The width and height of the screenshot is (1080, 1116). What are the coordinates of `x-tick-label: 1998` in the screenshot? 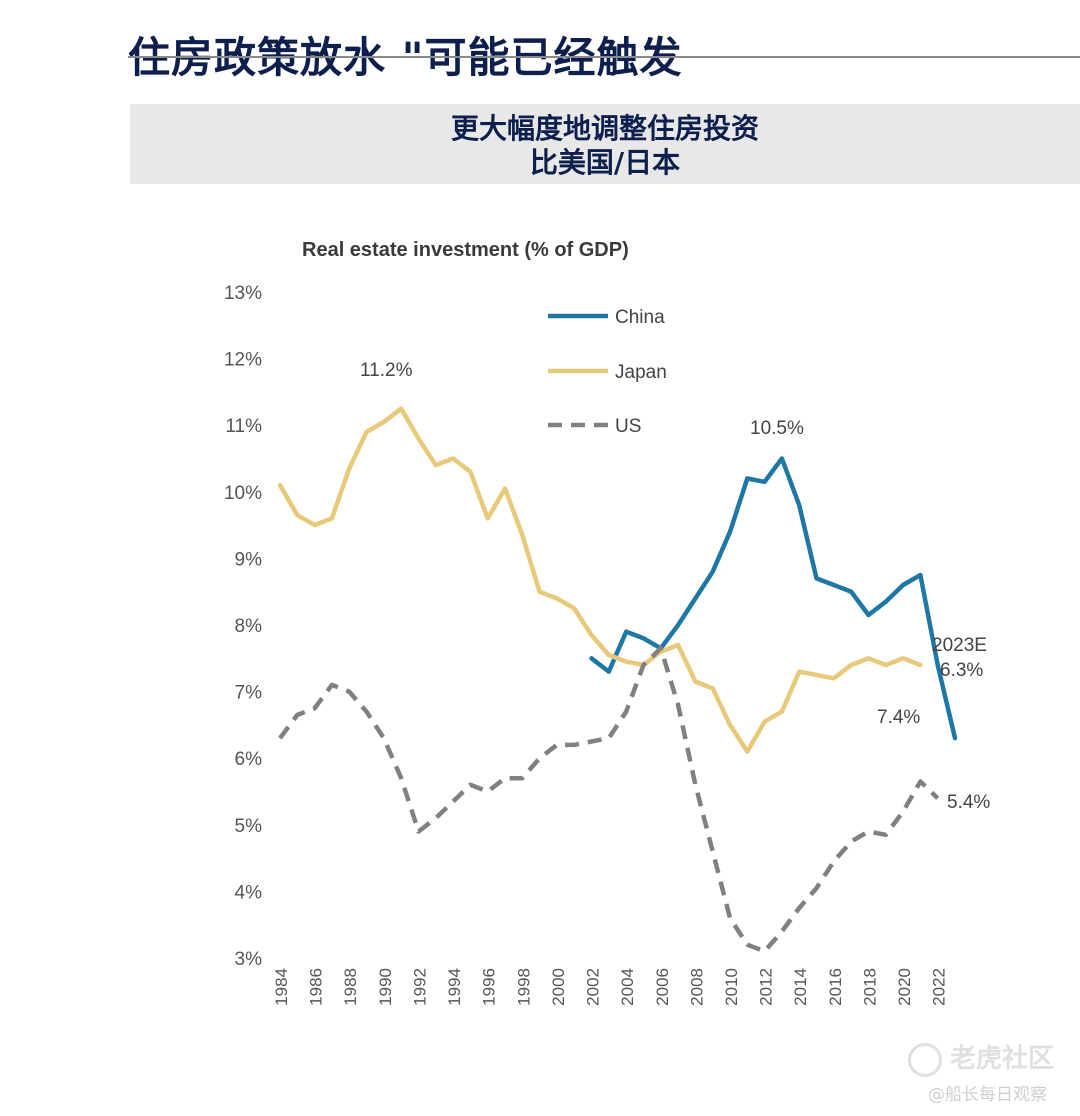 It's located at (523, 987).